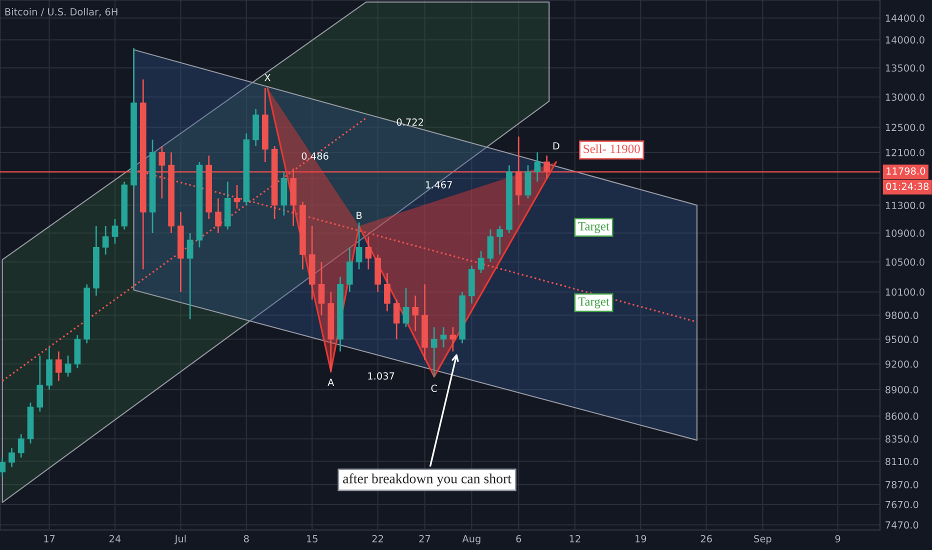  What do you see at coordinates (837, 538) in the screenshot?
I see `x-tick-label: 9` at bounding box center [837, 538].